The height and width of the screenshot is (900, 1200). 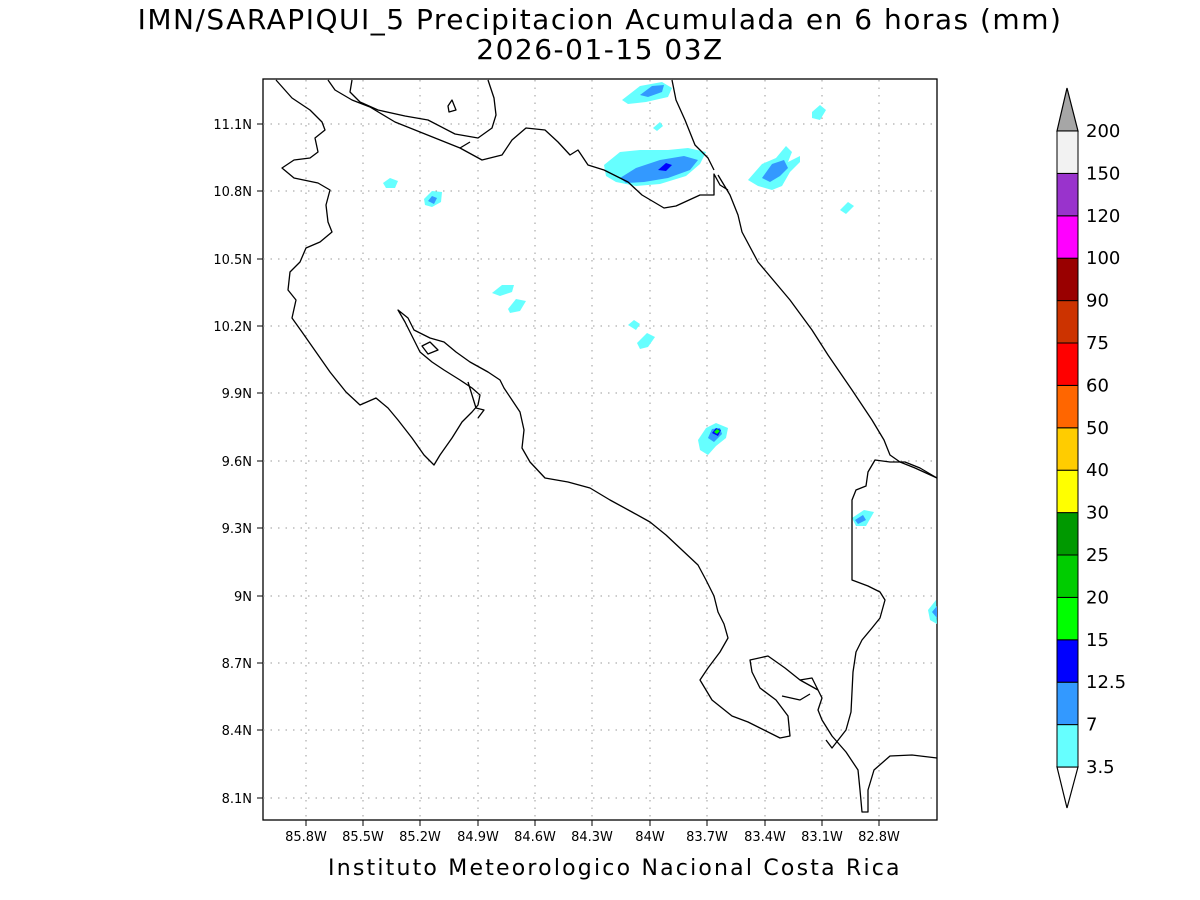 What do you see at coordinates (237, 394) in the screenshot?
I see `y-tick-label: 9.9N` at bounding box center [237, 394].